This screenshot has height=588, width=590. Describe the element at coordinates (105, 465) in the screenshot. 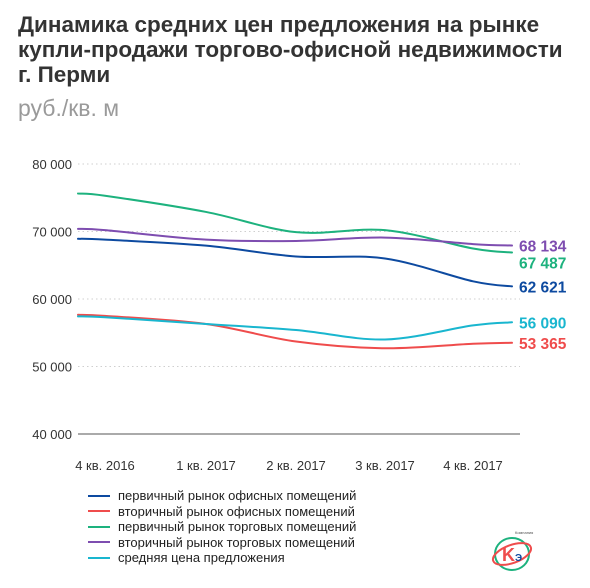

I see `x-tick-label: 4 кв. 2016` at that location.